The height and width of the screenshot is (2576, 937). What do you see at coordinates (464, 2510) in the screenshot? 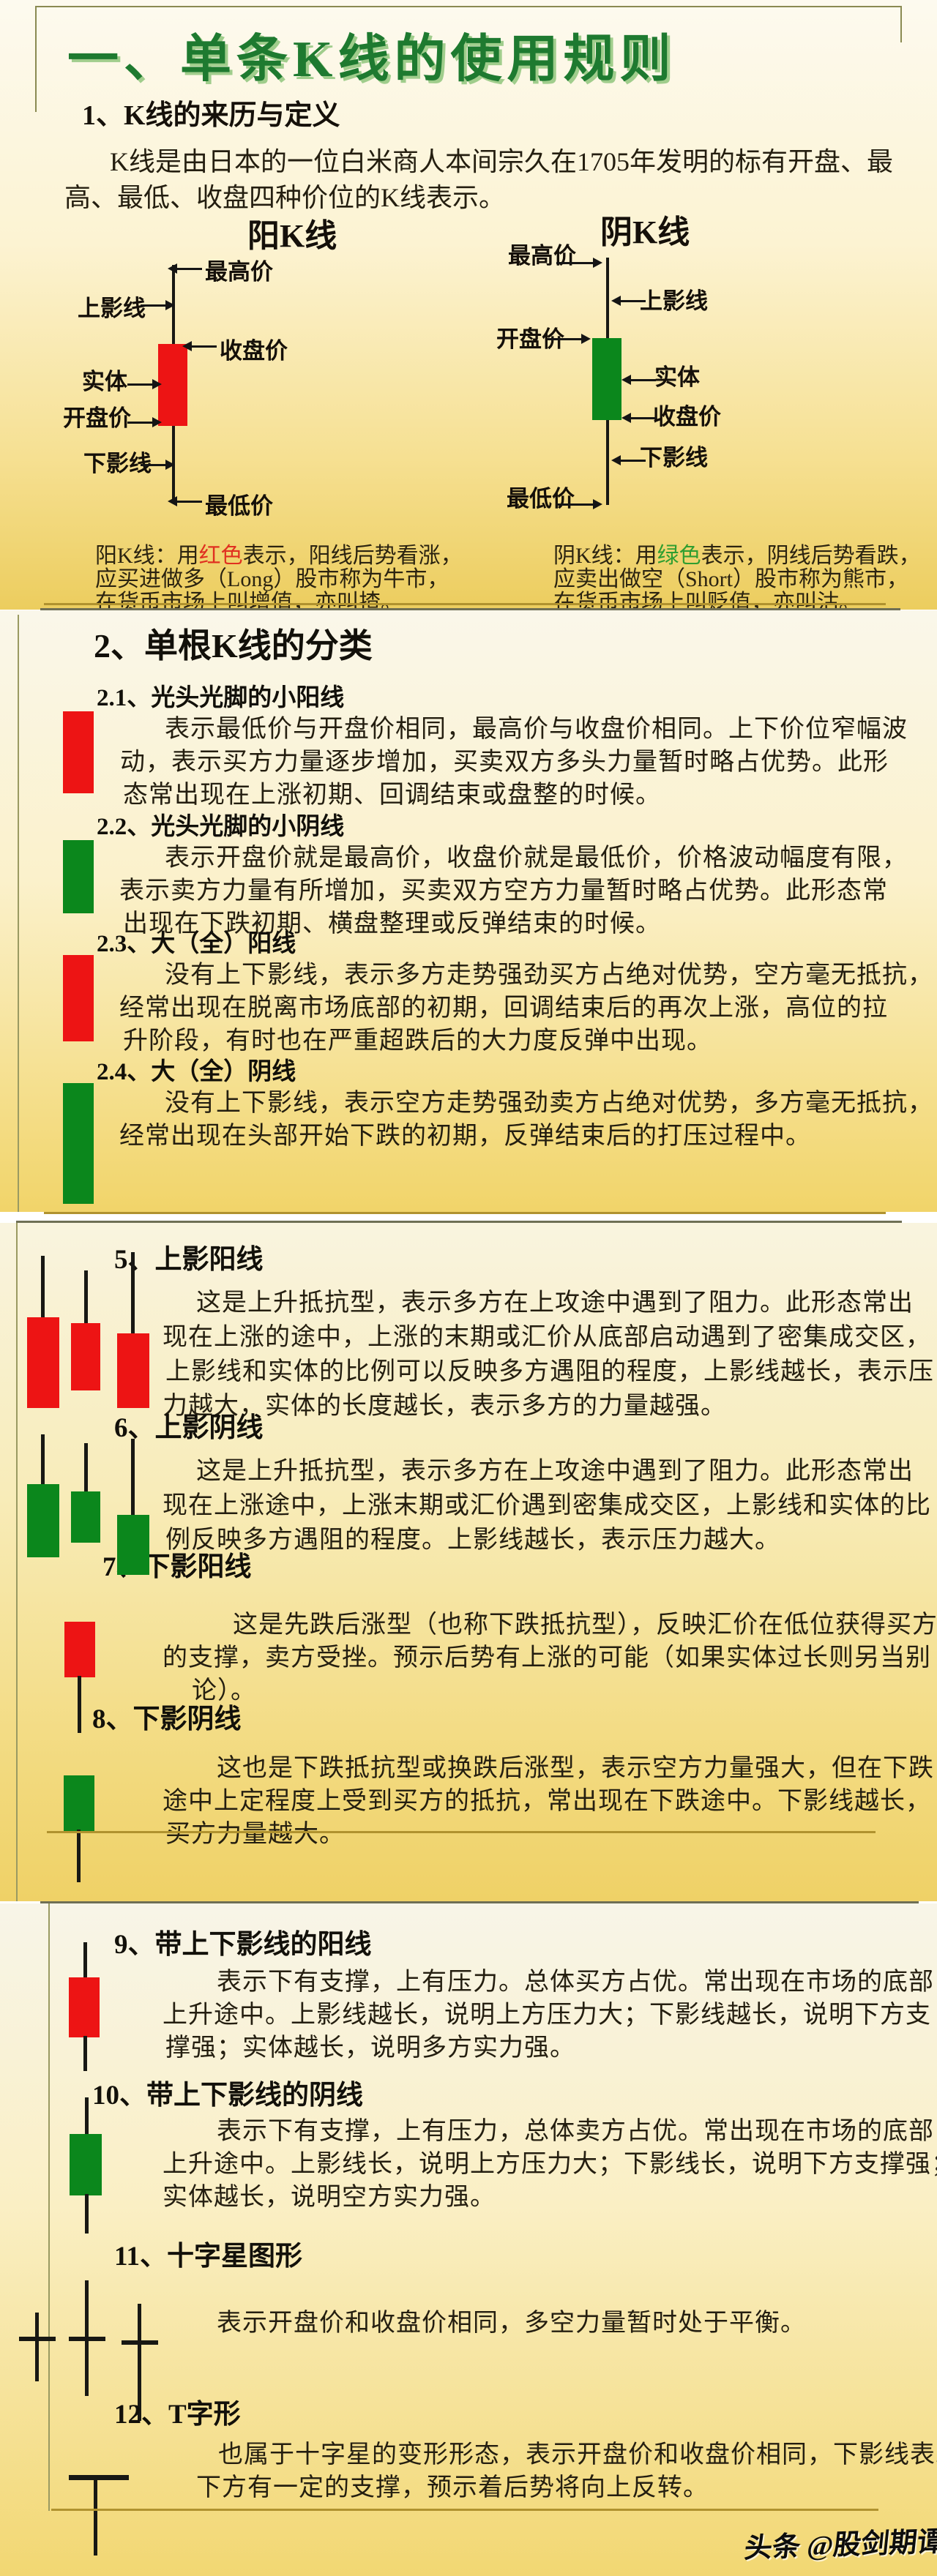
I see `slide4-bottom-gold-line` at bounding box center [464, 2510].